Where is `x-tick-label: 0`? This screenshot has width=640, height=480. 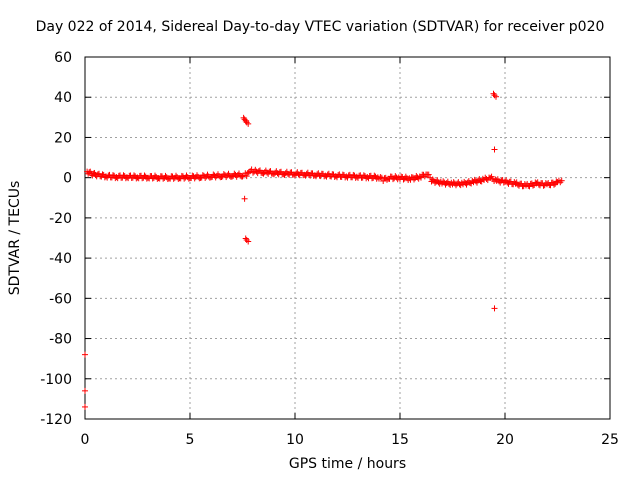
x-tick-label: 0 is located at coordinates (85, 440).